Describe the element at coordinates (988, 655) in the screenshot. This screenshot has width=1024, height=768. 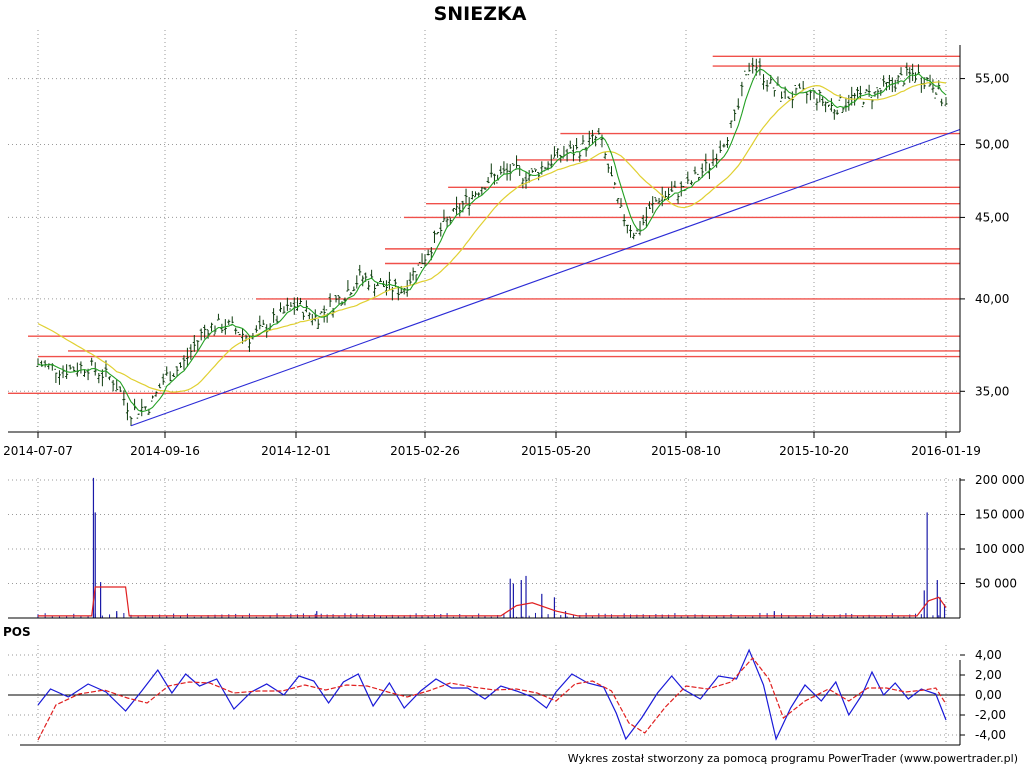
I see `pos-y-label-4: 4,00` at that location.